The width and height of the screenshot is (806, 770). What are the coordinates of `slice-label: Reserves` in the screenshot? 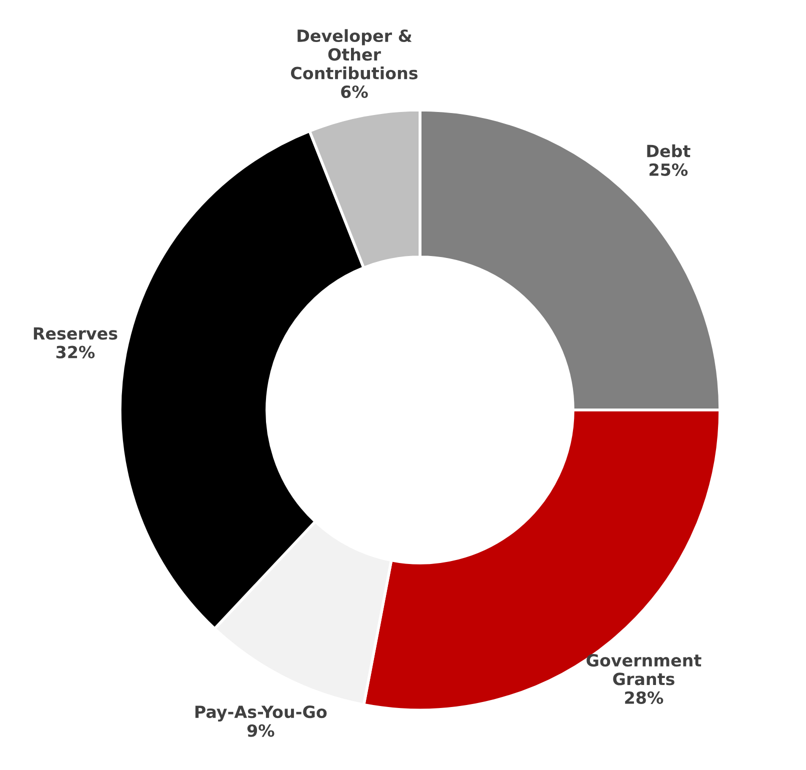 It's located at (76, 333).